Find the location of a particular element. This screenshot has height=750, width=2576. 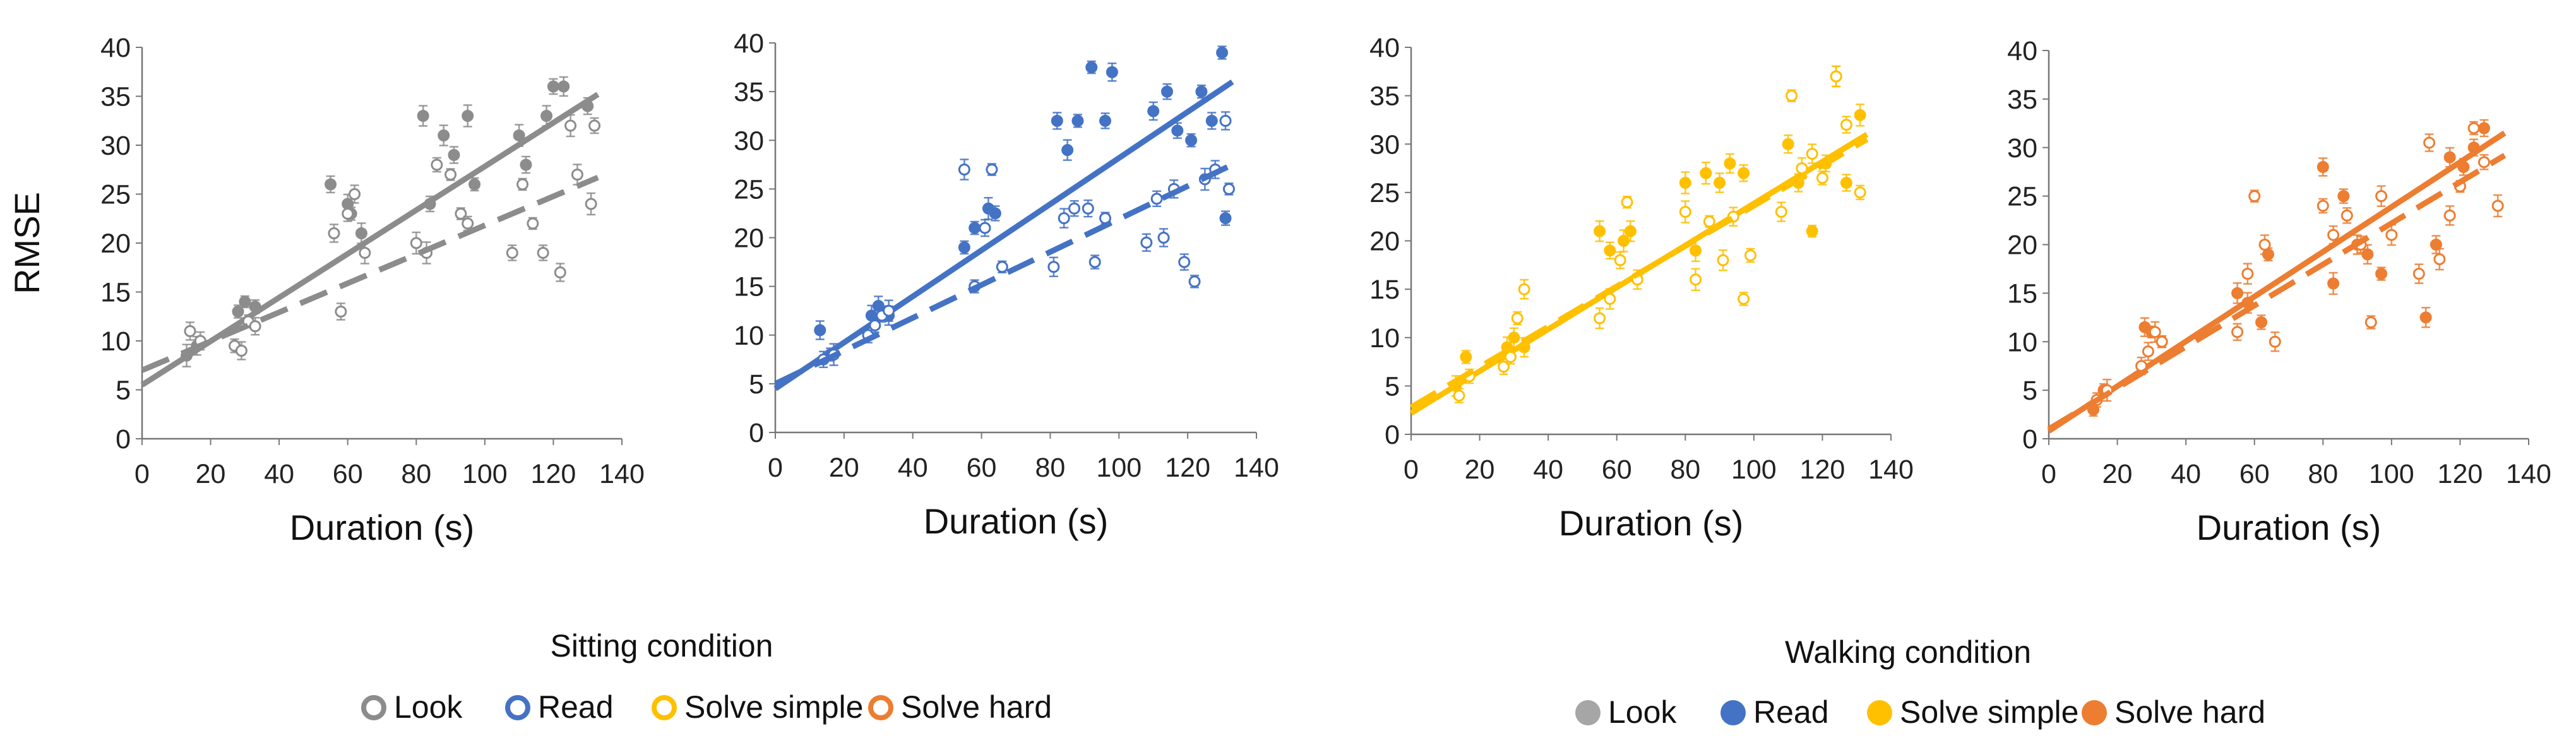

x-tick-label: 20 is located at coordinates (211, 474).